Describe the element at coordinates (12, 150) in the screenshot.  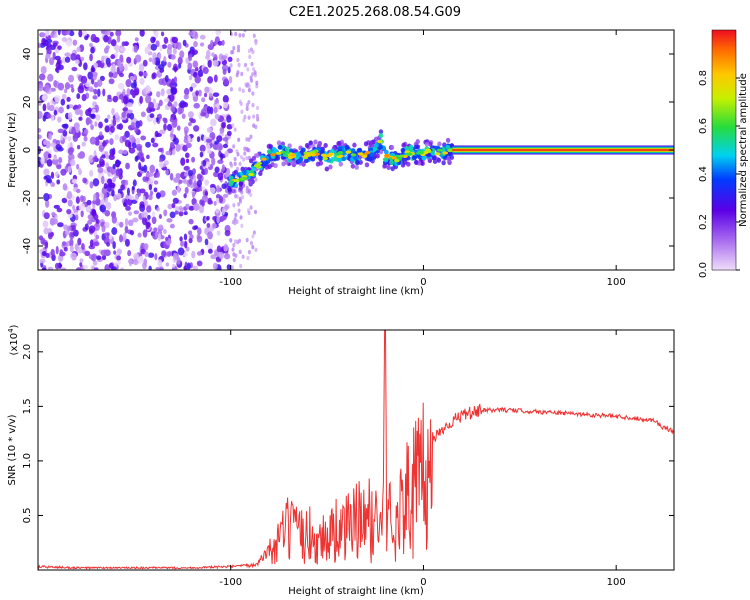
I see `spectrogram-y-label: Frequency (Hz)` at that location.